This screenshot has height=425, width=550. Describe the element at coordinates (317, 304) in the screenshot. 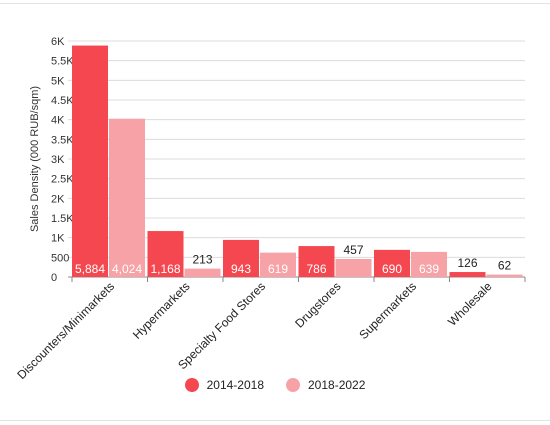

I see `x-tick-label: Drugstores` at that location.